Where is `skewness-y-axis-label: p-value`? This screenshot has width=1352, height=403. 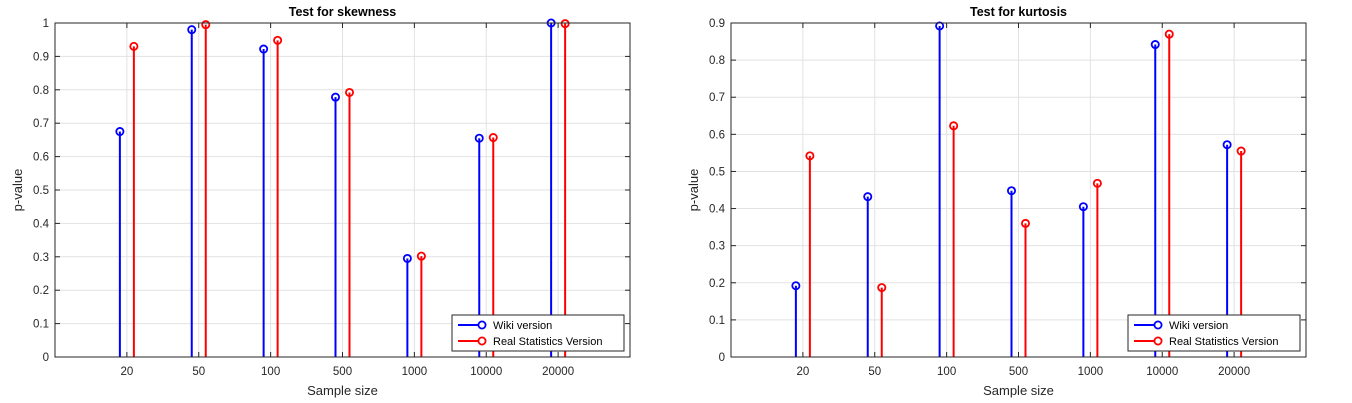 skewness-y-axis-label: p-value is located at coordinates (17, 190).